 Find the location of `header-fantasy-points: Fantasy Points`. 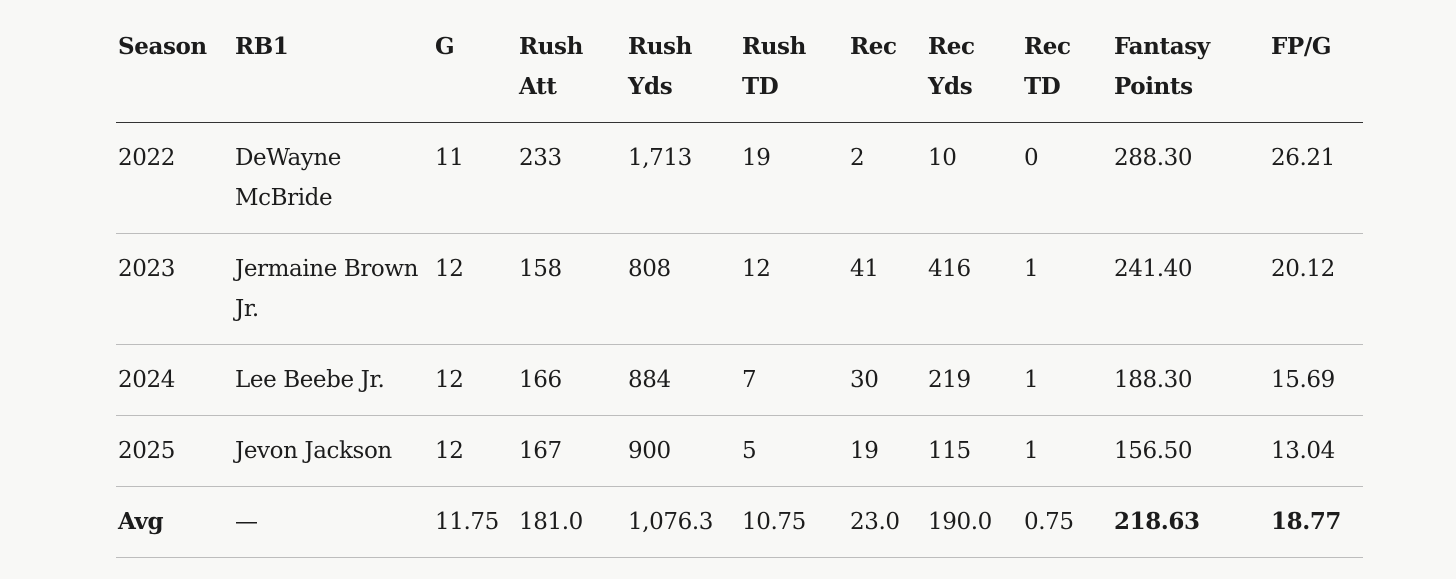

header-fantasy-points: Fantasy Points is located at coordinates (1190, 72).